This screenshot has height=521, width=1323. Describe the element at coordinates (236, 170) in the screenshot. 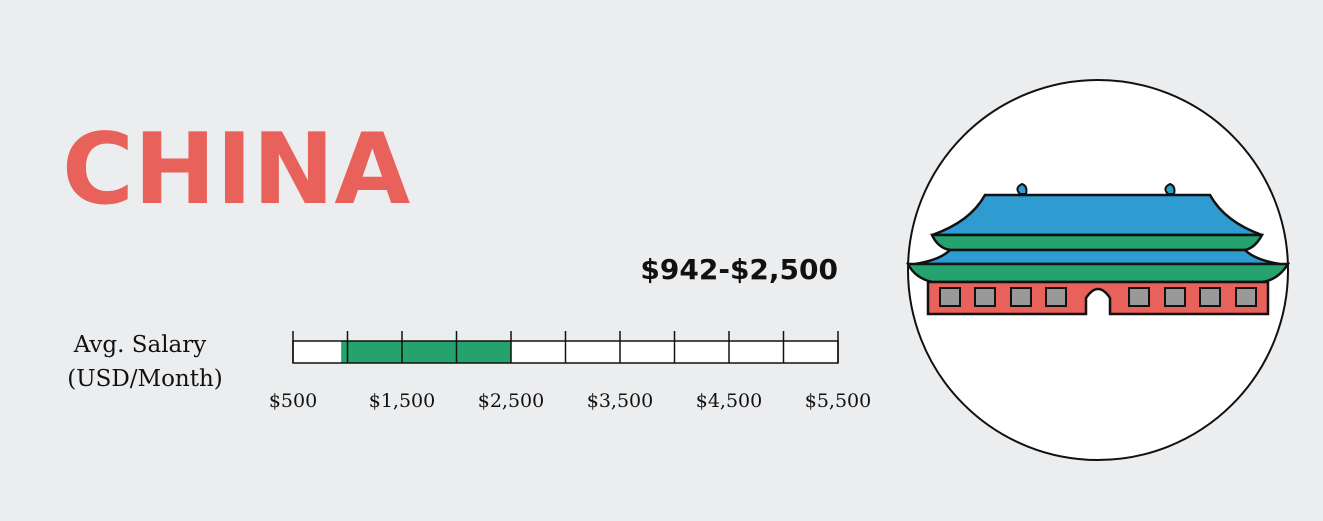

I see `country-title: CHINA` at that location.